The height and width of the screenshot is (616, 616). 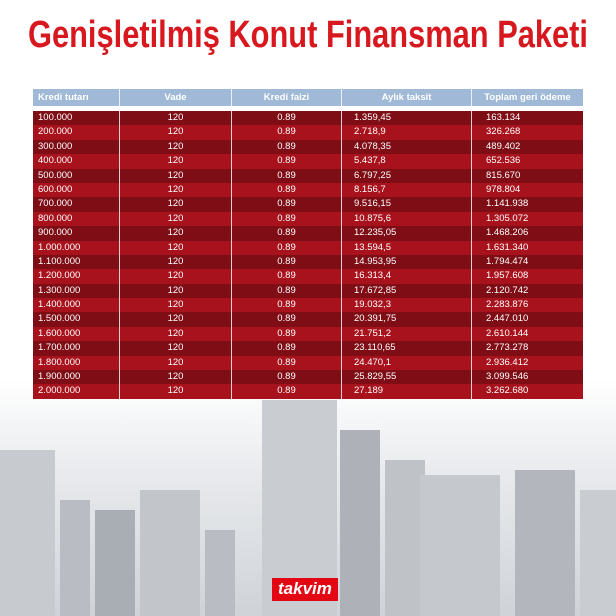 I want to click on table-row: 1.200.000 120 0.89 16.313,4 1.957.608, so click(x=308, y=276).